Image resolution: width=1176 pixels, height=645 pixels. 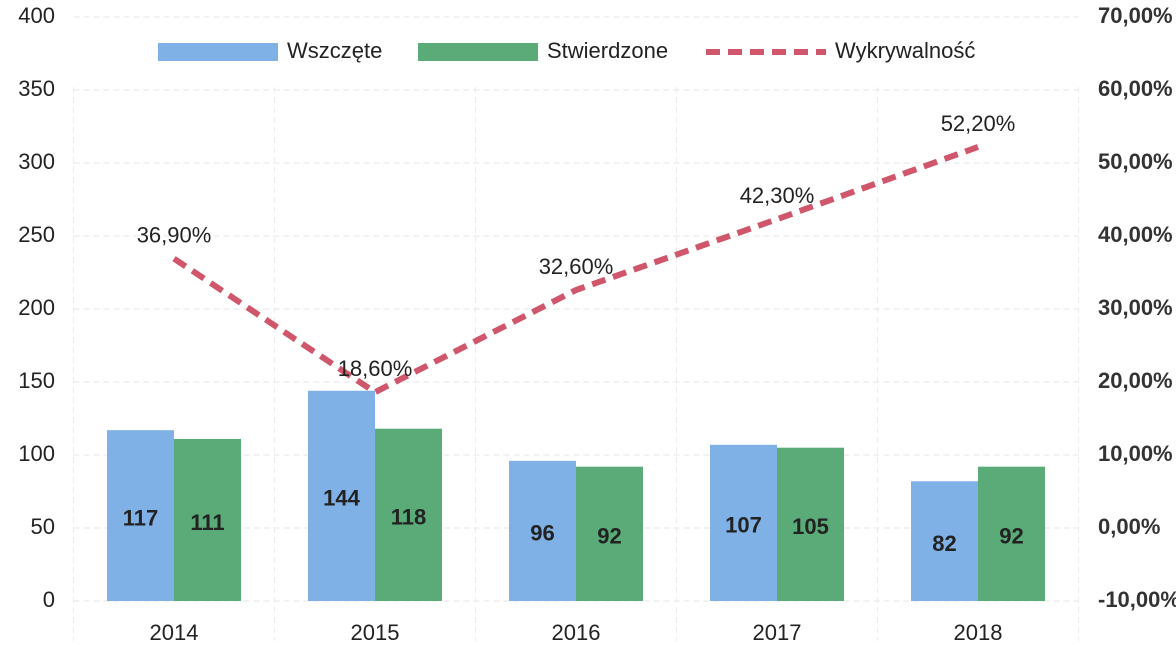 I want to click on bar-value-label: 82, so click(x=944, y=543).